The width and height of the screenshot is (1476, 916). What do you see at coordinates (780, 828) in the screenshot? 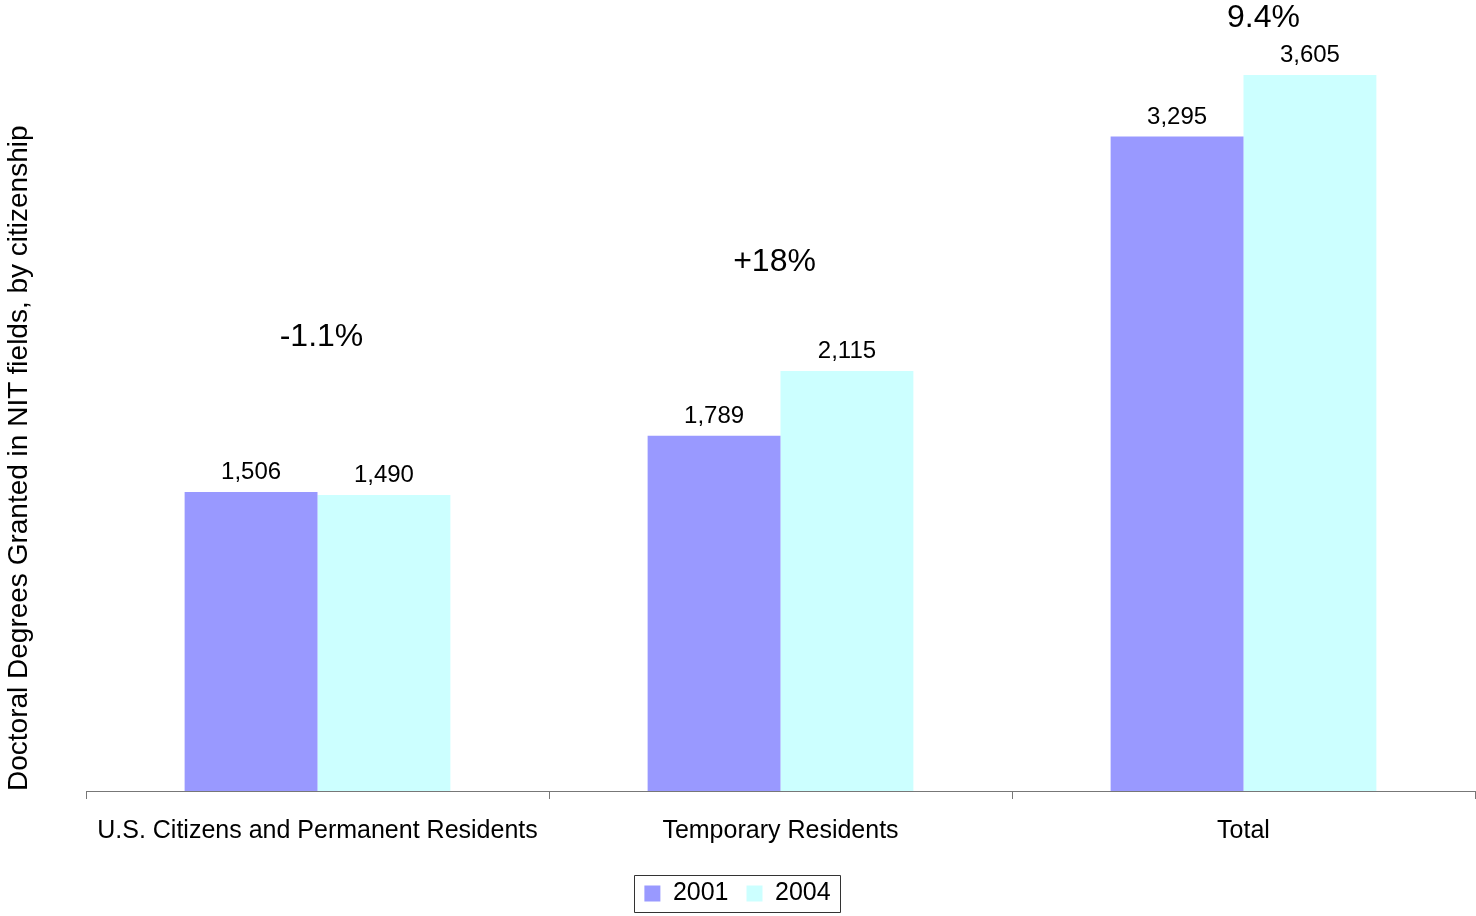
I see `x-tick-label: Temporary Residents` at bounding box center [780, 828].